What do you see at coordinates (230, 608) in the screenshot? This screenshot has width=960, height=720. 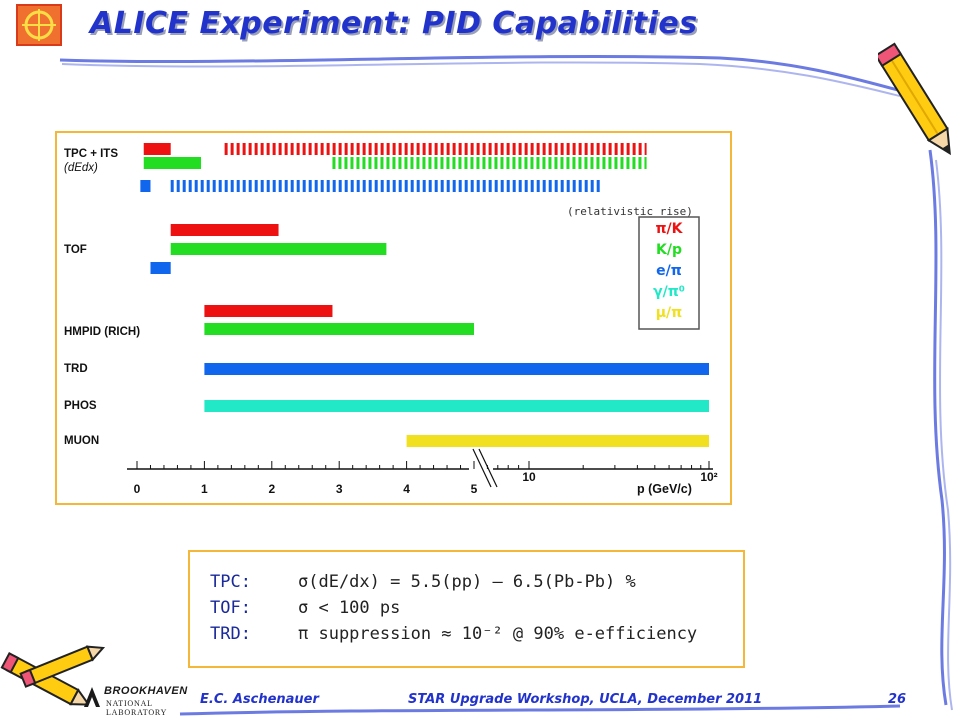 I see `note-tof-key: TOF:` at bounding box center [230, 608].